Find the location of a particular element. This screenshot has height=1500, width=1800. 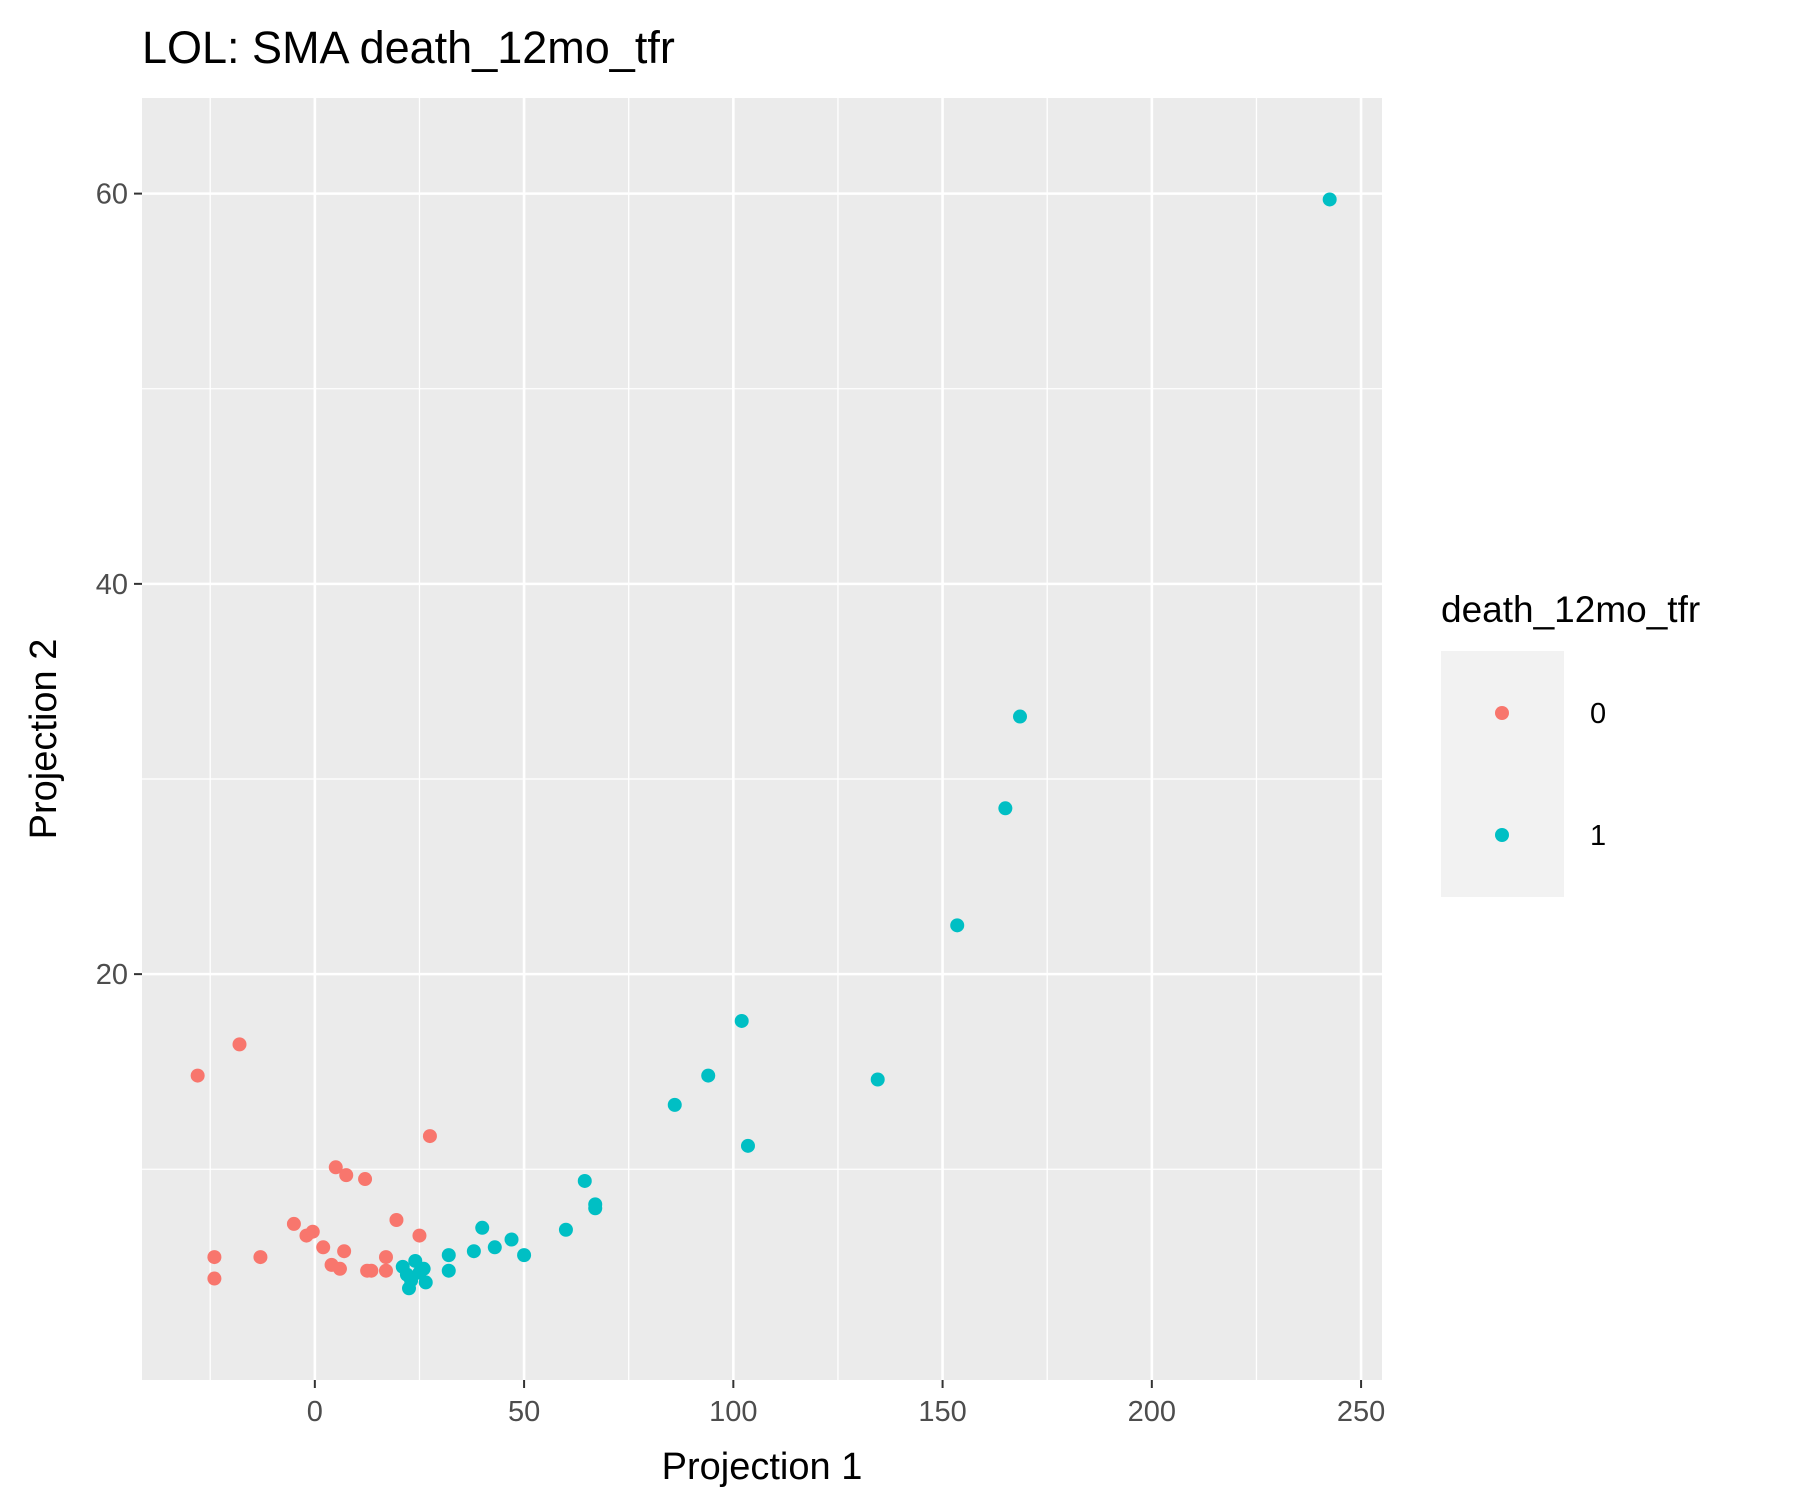

legend-label-0: 0 is located at coordinates (1598, 714).